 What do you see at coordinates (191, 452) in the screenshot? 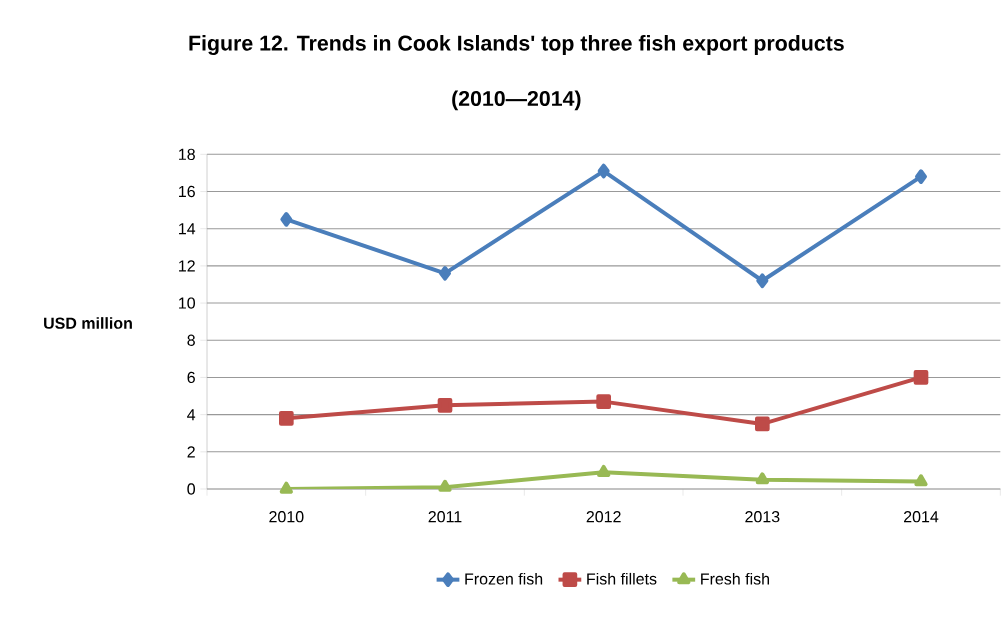
I see `y-tick-label: 2` at bounding box center [191, 452].